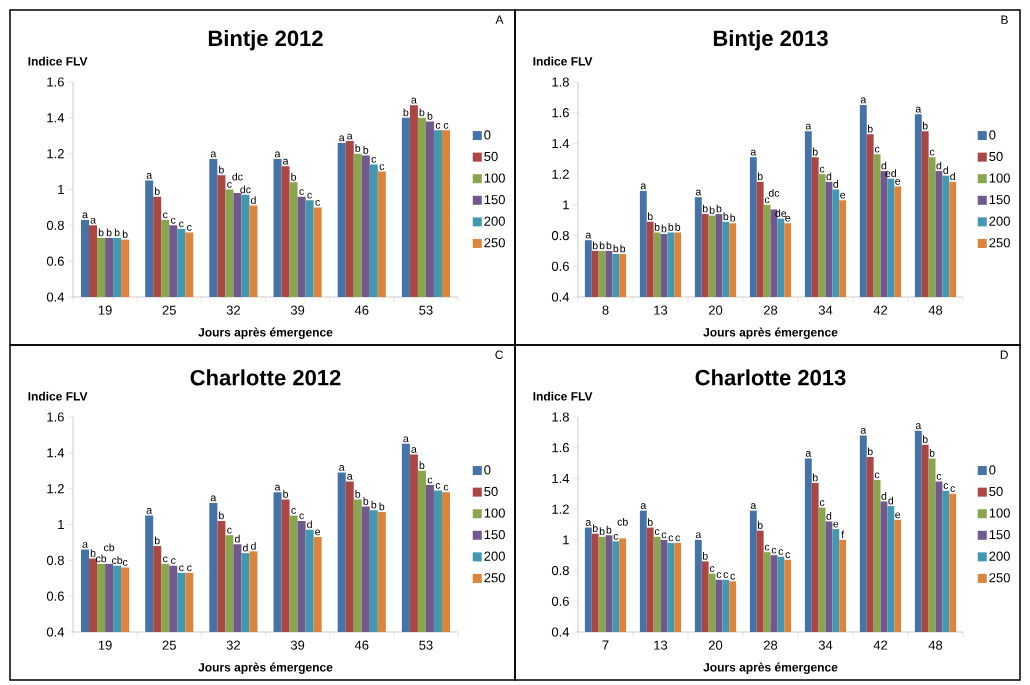  What do you see at coordinates (770, 40) in the screenshot?
I see `chart-title: Bintje 2013` at bounding box center [770, 40].